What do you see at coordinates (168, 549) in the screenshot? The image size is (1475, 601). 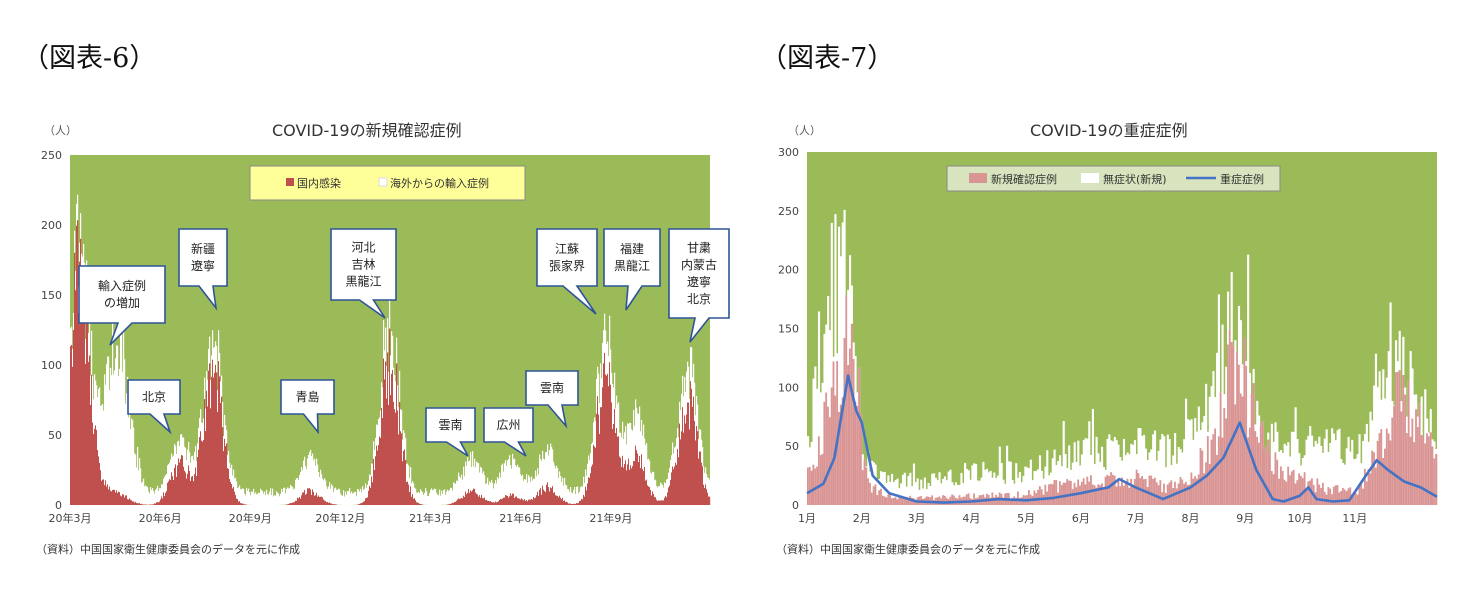 I see `chart6-source-note: （資料）中国国家衛生健康委員会のデータを元に作成` at bounding box center [168, 549].